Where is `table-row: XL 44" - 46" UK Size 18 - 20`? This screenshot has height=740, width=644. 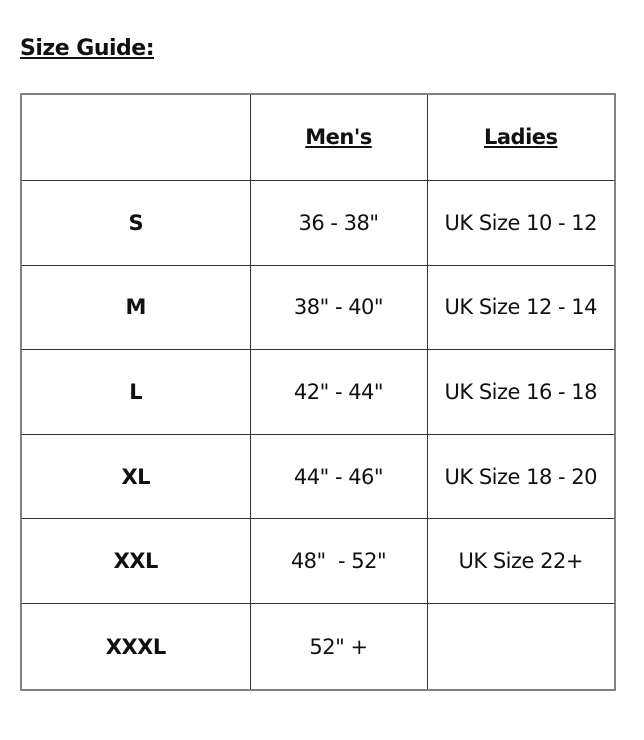 table-row: XL 44" - 46" UK Size 18 - 20 is located at coordinates (318, 476).